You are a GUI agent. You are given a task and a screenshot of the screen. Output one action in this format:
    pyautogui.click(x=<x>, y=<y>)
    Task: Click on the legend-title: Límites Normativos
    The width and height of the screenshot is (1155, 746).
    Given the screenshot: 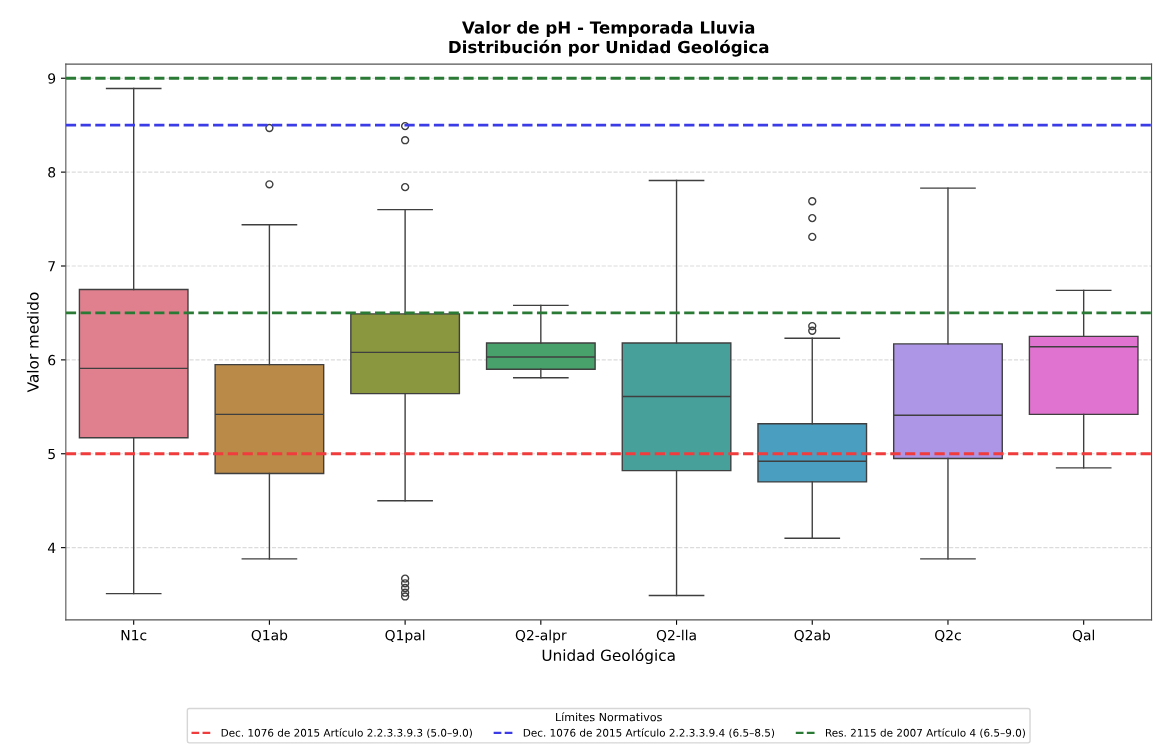 What is the action you would take?
    pyautogui.click(x=609, y=717)
    